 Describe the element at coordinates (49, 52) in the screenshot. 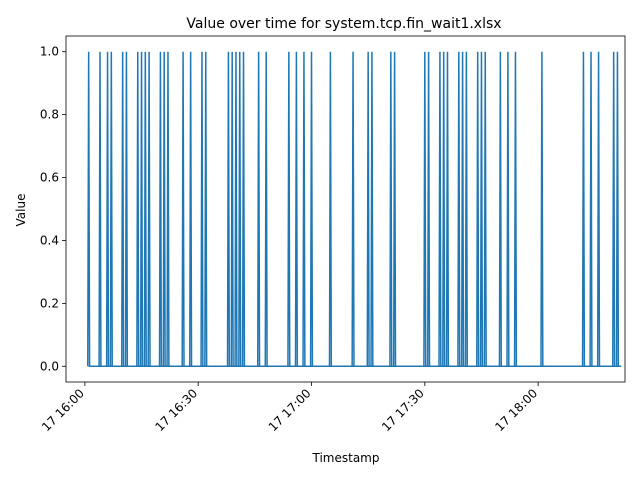

I see `y-tick-label: 1.0` at that location.